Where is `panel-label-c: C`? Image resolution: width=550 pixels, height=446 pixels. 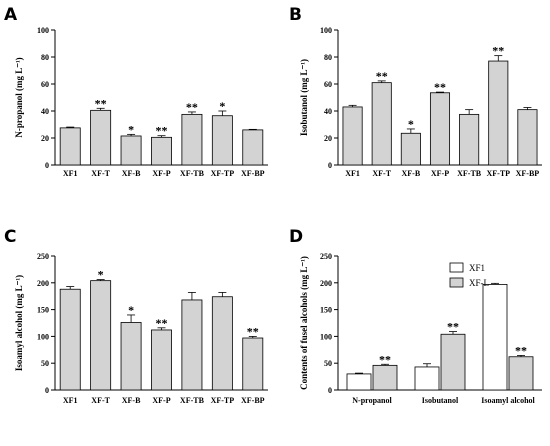
panel-label-c: C is located at coordinates (10, 237).